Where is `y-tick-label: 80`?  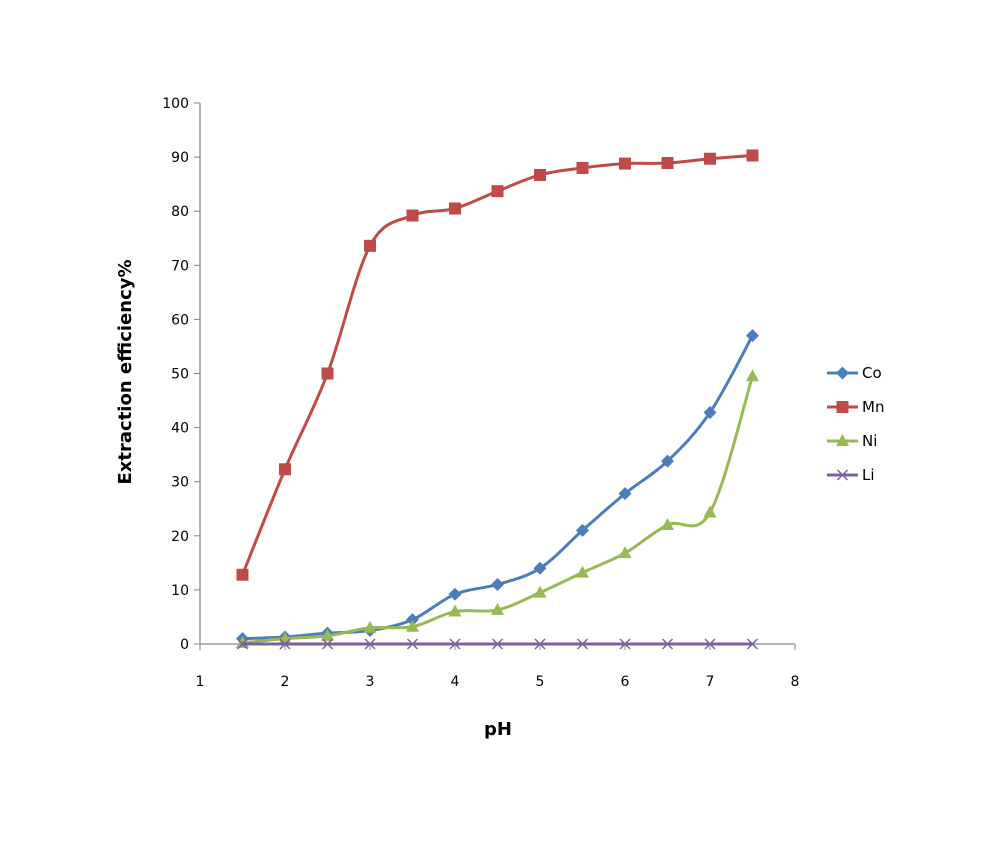 y-tick-label: 80 is located at coordinates (180, 212).